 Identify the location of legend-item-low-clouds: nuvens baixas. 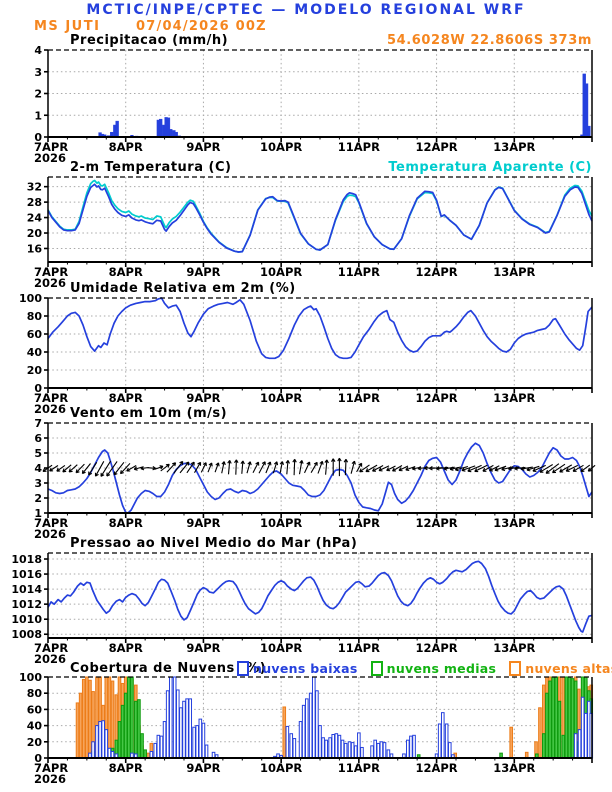
(297, 668).